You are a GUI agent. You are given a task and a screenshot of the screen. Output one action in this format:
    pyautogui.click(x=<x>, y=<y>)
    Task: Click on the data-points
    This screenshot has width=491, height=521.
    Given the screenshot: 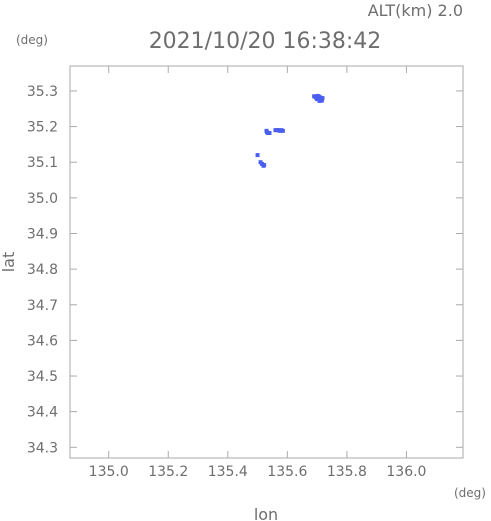 What is the action you would take?
    pyautogui.click(x=290, y=130)
    